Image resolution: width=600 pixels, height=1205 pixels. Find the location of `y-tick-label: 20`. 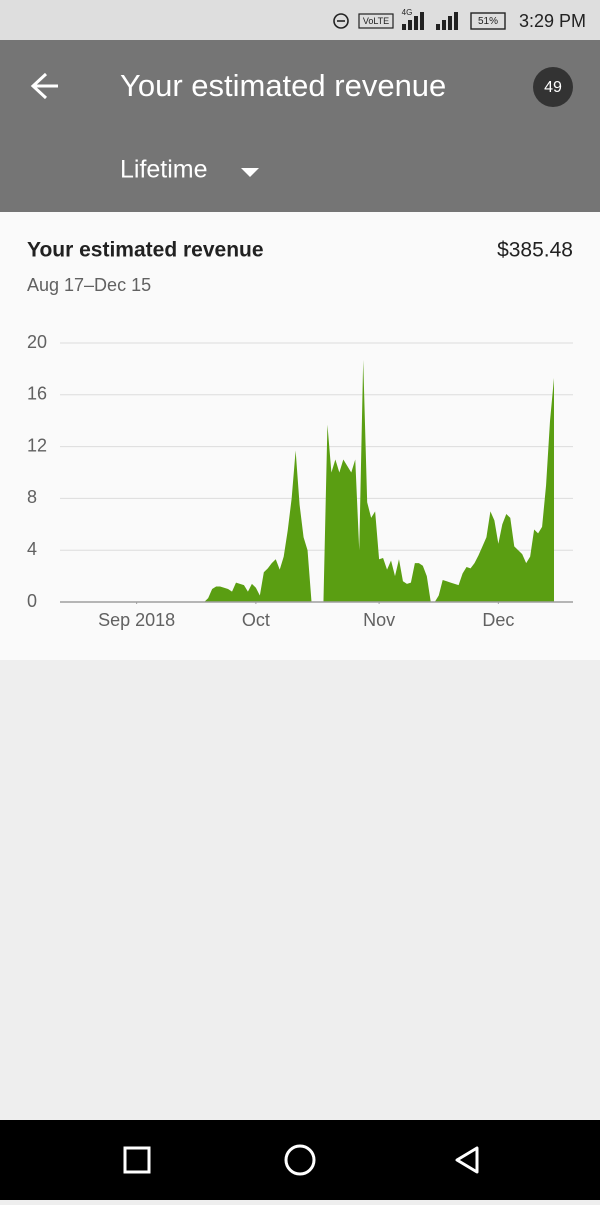

y-tick-label: 20 is located at coordinates (37, 342).